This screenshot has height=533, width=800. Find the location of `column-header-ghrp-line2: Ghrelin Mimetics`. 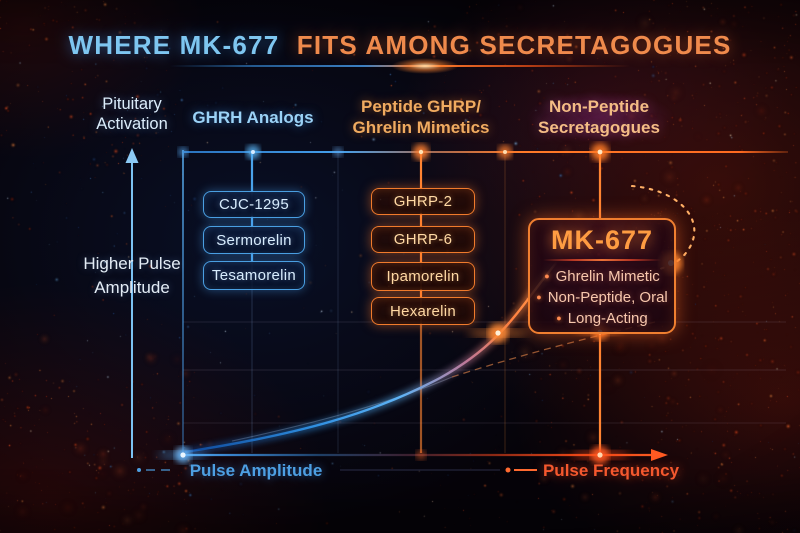

column-header-ghrp-line2: Ghrelin Mimetics is located at coordinates (421, 127).